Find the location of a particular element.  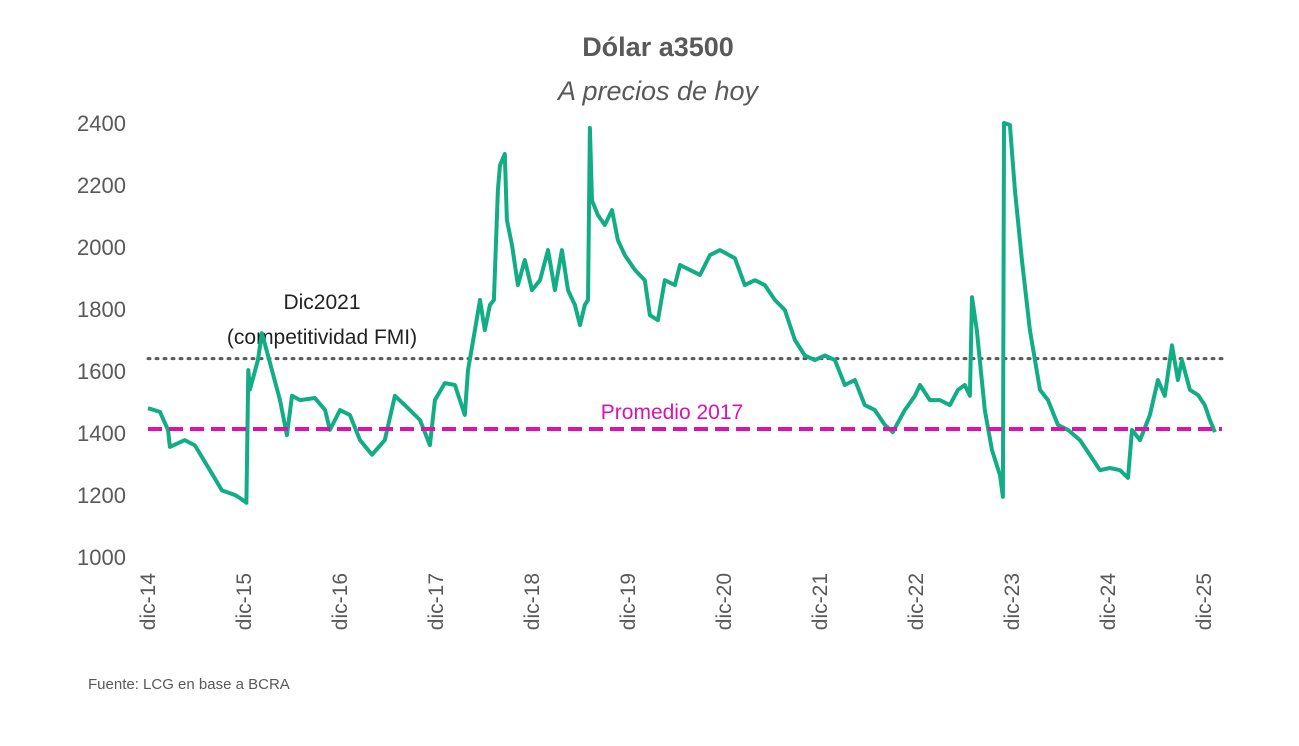

x-tick-label: dic-20 is located at coordinates (724, 601).